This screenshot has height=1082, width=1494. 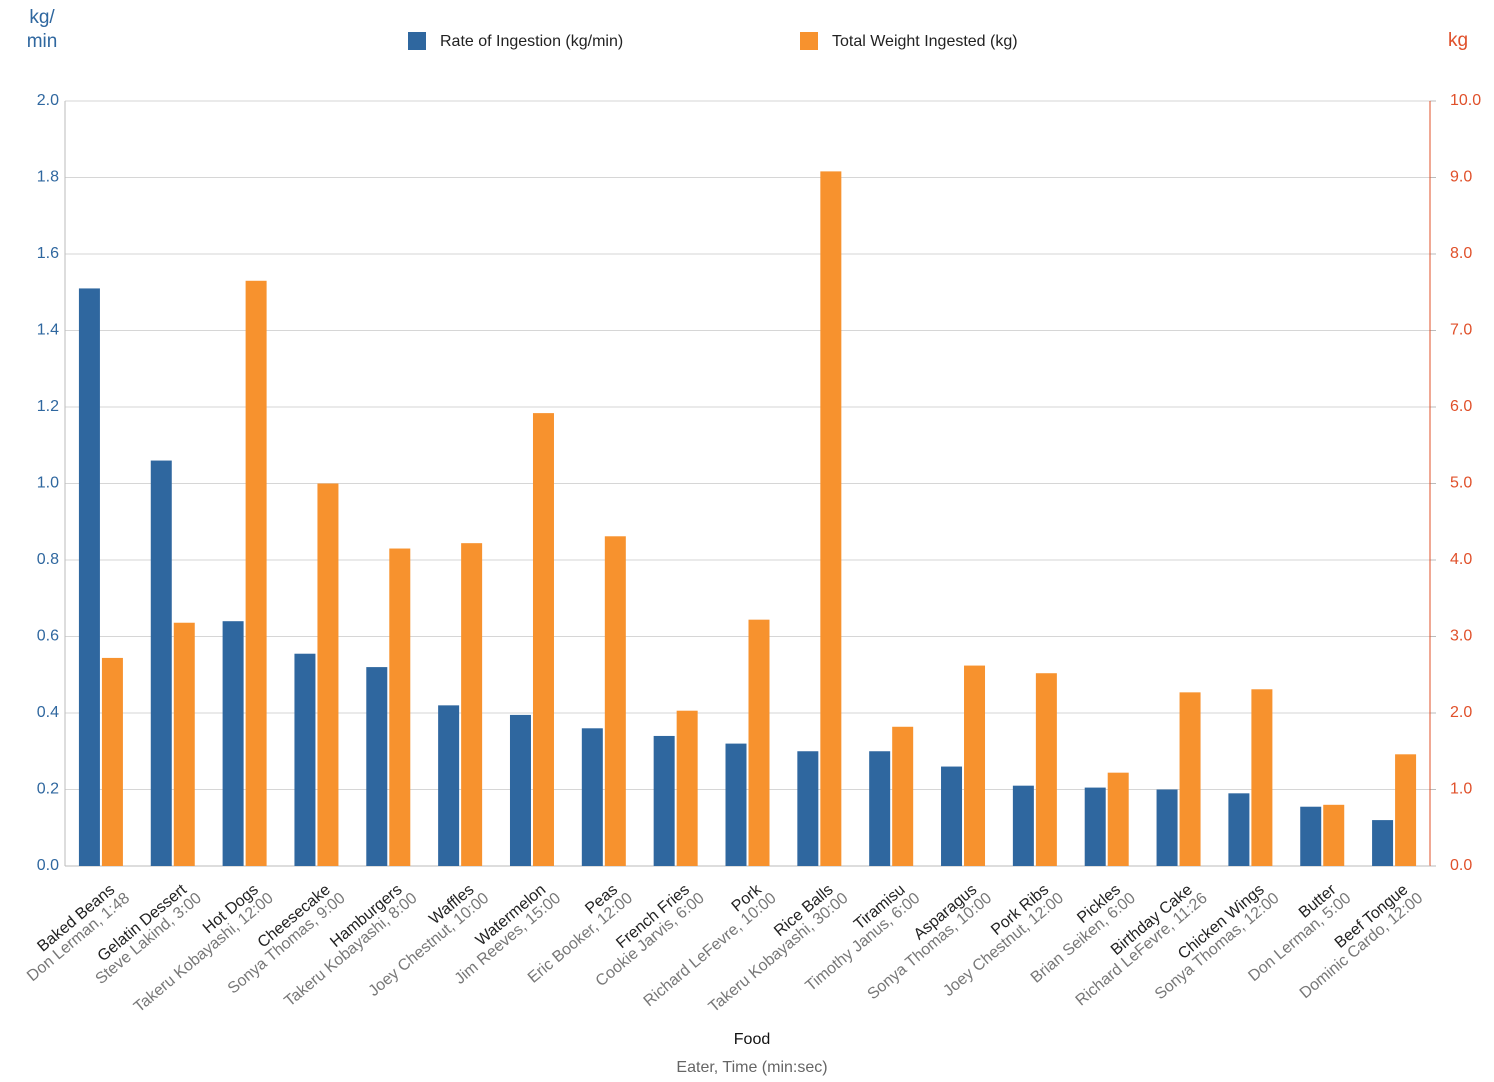 I want to click on y2-tick-label: 1.0, so click(x=1461, y=789).